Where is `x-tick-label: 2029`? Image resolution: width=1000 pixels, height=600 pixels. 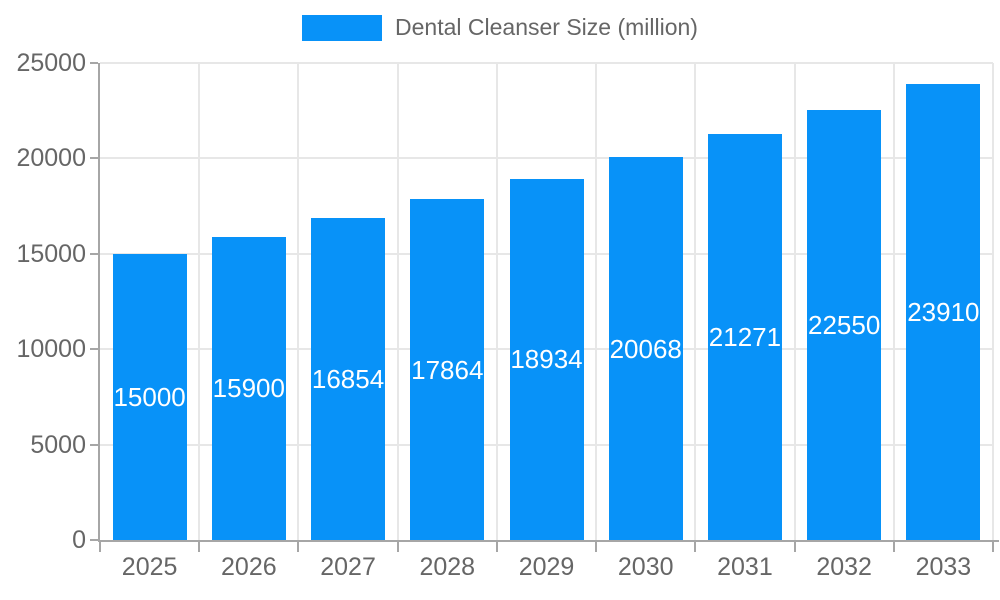 x-tick-label: 2029 is located at coordinates (546, 567).